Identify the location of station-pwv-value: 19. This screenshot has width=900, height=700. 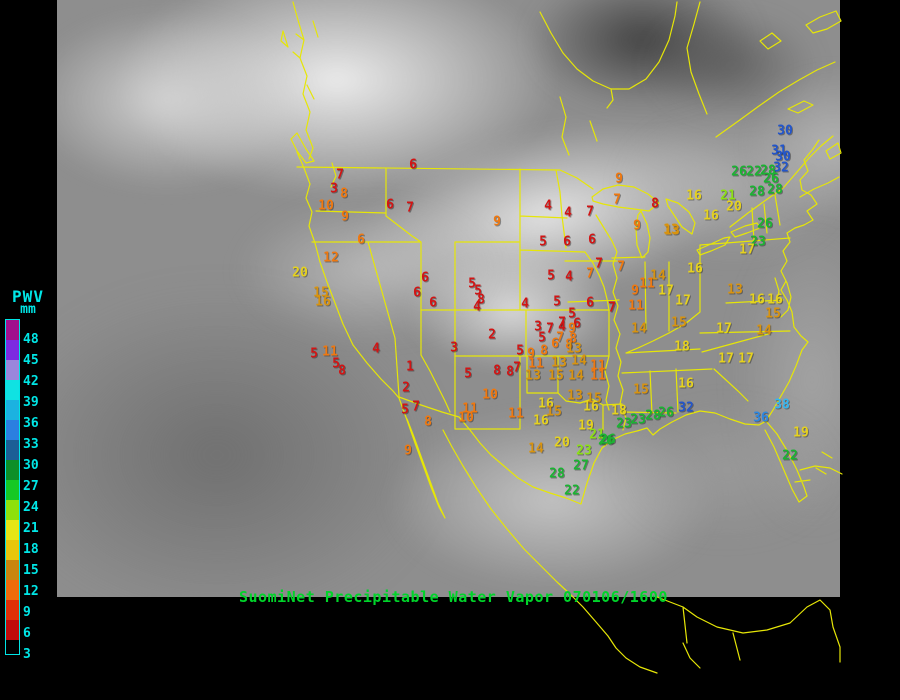
(586, 426).